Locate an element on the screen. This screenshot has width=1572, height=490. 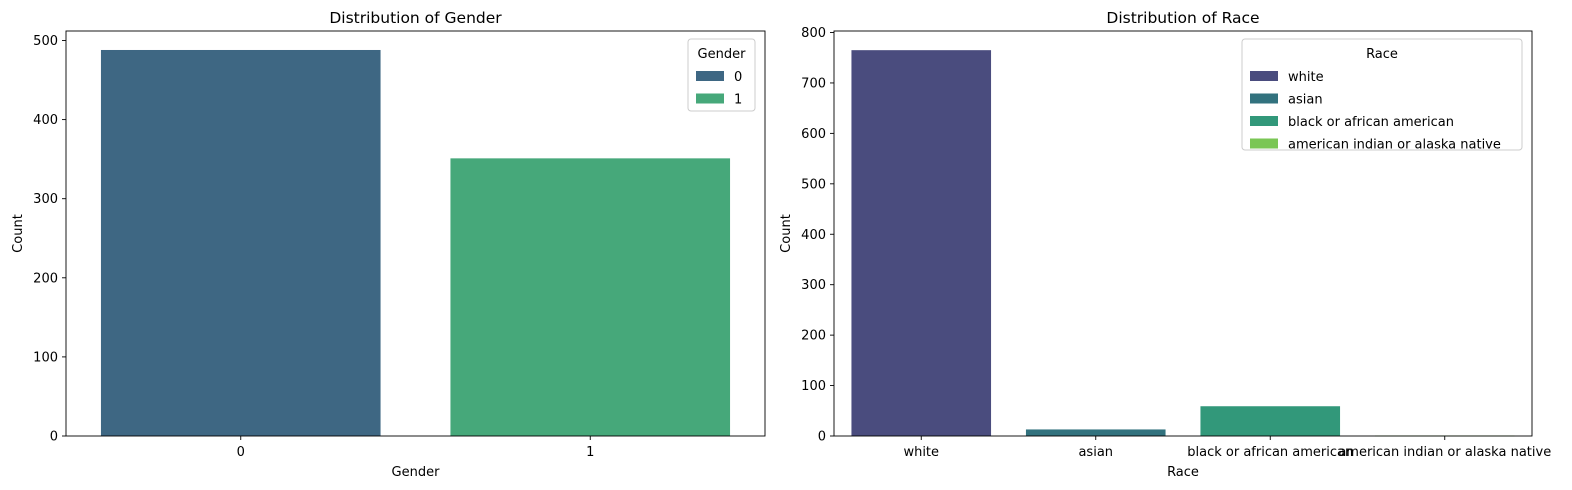
bar-white is located at coordinates (921, 243).